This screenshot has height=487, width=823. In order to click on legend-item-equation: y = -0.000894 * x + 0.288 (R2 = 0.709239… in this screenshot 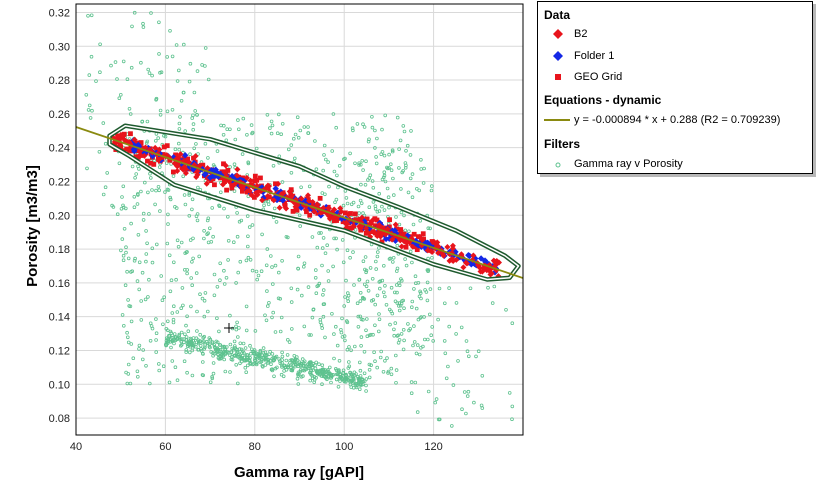, I will do `click(677, 120)`.